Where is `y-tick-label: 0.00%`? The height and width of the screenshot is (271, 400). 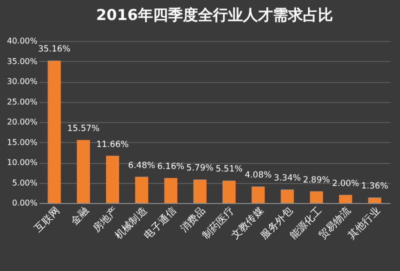 y-tick-label: 0.00% is located at coordinates (25, 203).